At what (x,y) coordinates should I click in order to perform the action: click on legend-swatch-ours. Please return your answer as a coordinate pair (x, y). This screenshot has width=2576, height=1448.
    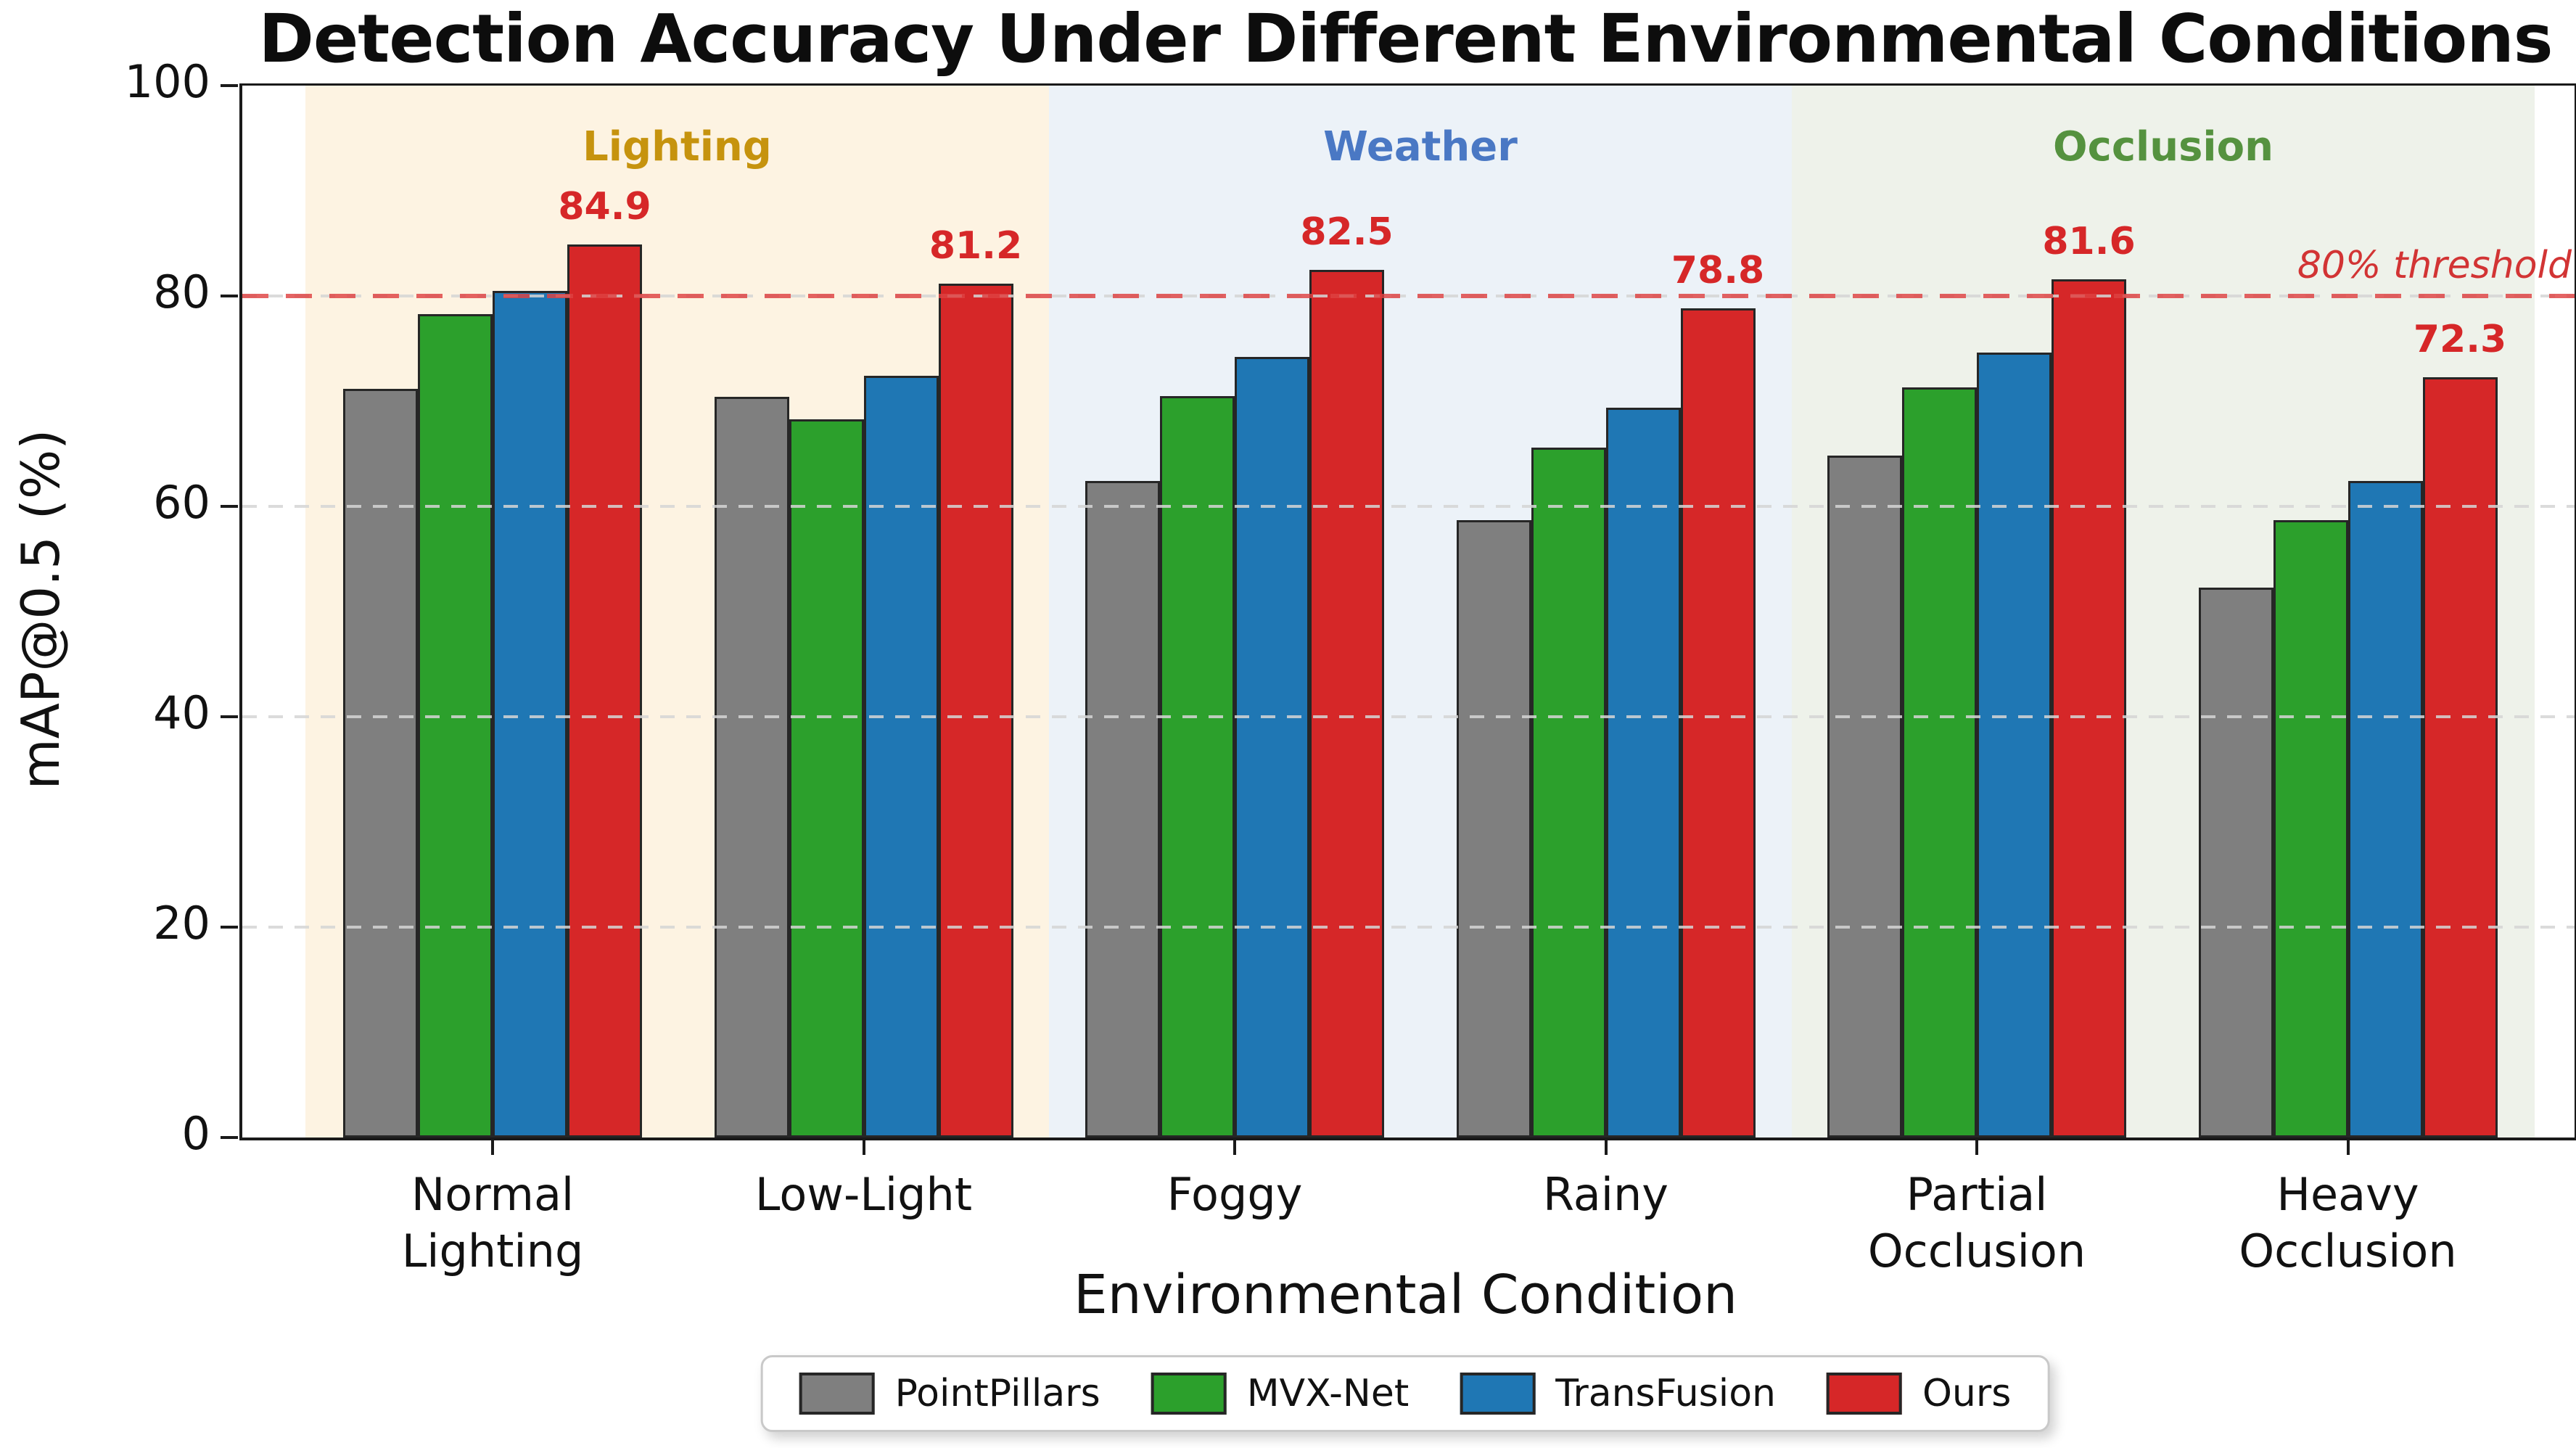
    Looking at the image, I should click on (1864, 1394).